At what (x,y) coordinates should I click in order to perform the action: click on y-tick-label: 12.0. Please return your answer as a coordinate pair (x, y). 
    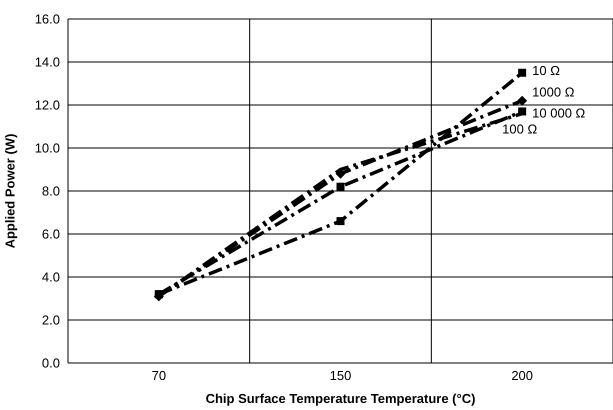
    Looking at the image, I should click on (47, 105).